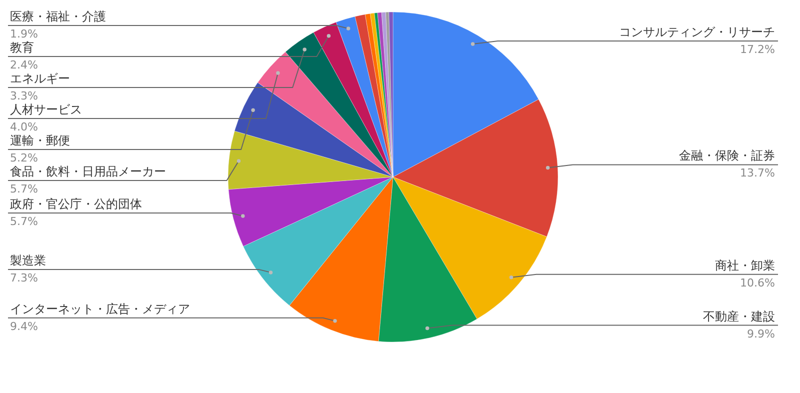 This screenshot has height=393, width=800. Describe the element at coordinates (40, 140) in the screenshot. I see `slice-label: 運輸・郵便` at that location.